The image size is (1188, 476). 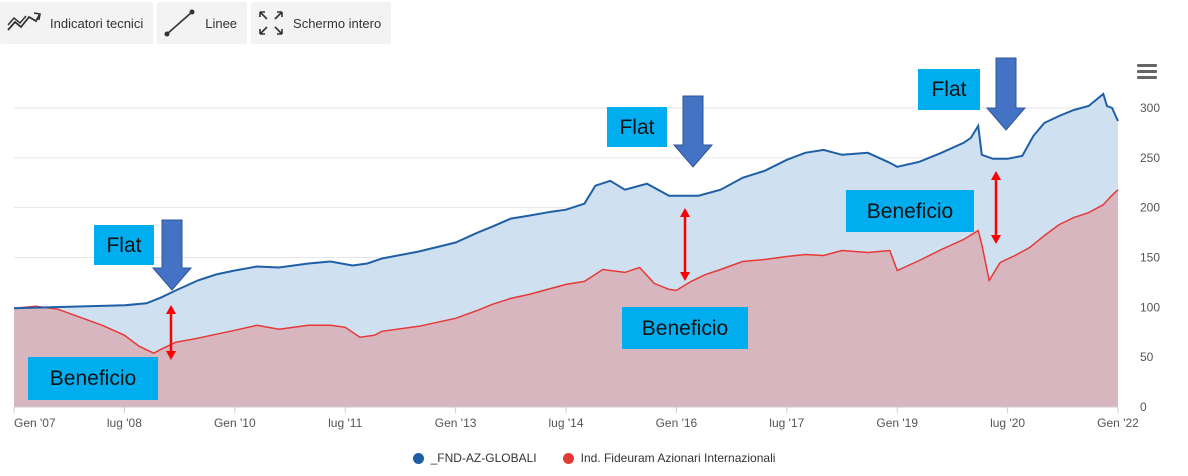 What do you see at coordinates (1147, 72) in the screenshot?
I see `chart-menu-icon` at bounding box center [1147, 72].